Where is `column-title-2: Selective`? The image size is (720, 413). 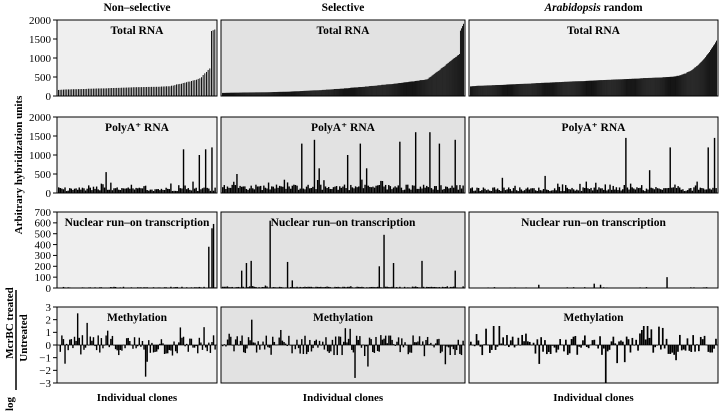 column-title-2: Selective is located at coordinates (343, 8).